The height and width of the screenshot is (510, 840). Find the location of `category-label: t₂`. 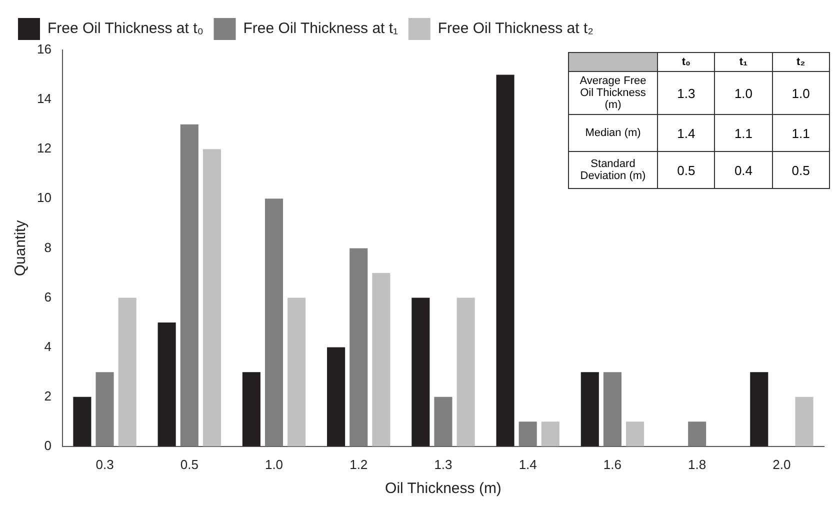

category-label: t₂ is located at coordinates (801, 62).